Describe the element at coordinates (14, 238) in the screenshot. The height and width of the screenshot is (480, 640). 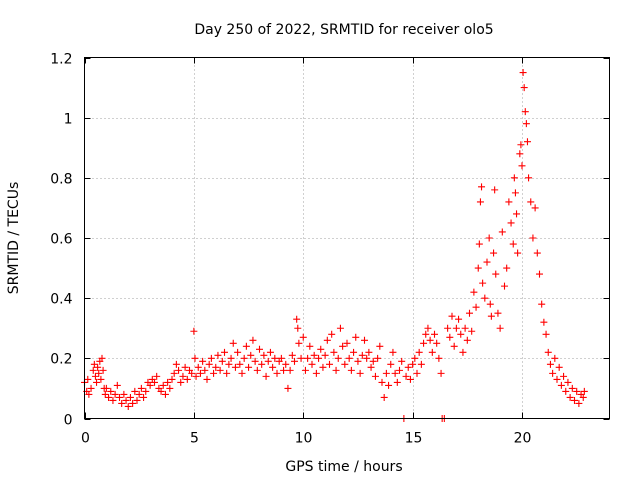
I see `y-axis-label: SRMTID / TECUs` at that location.